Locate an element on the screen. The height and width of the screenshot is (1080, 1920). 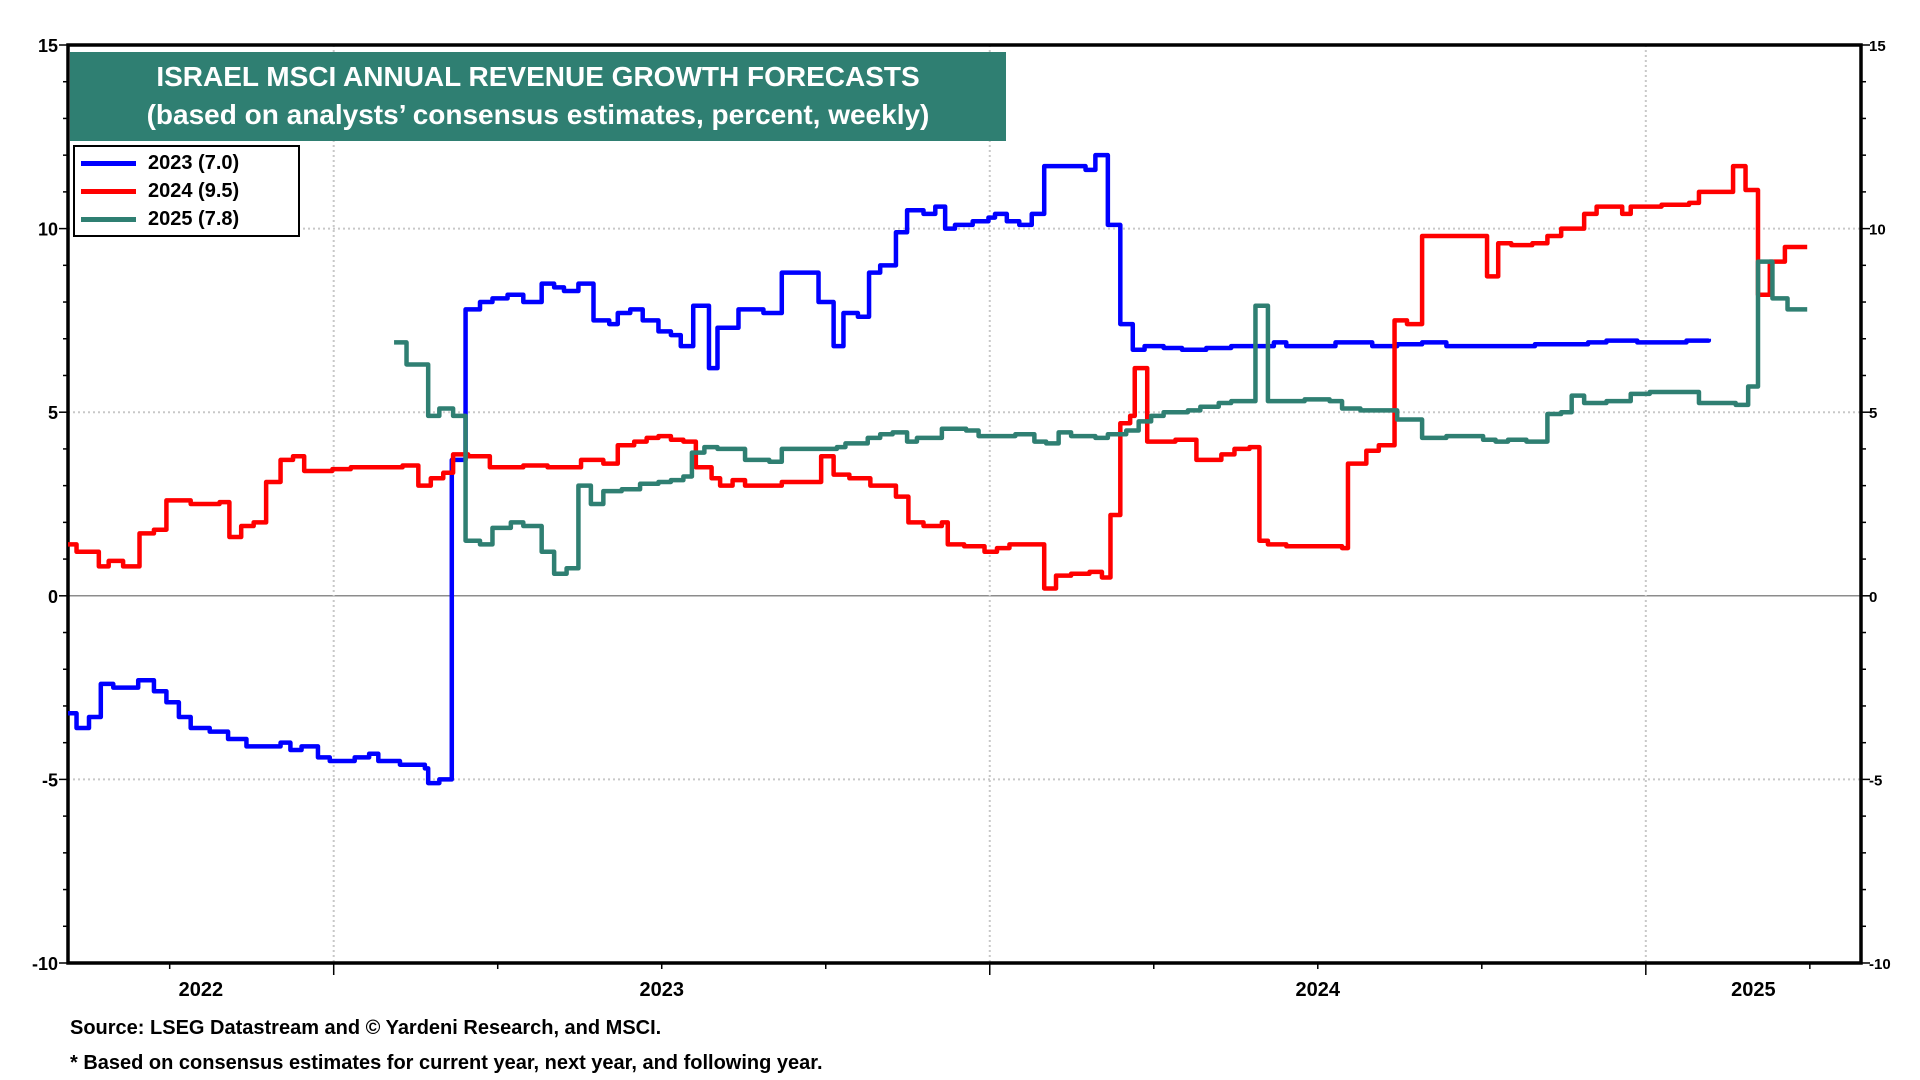
legend-item: 2025 (7.8) is located at coordinates (189, 219).